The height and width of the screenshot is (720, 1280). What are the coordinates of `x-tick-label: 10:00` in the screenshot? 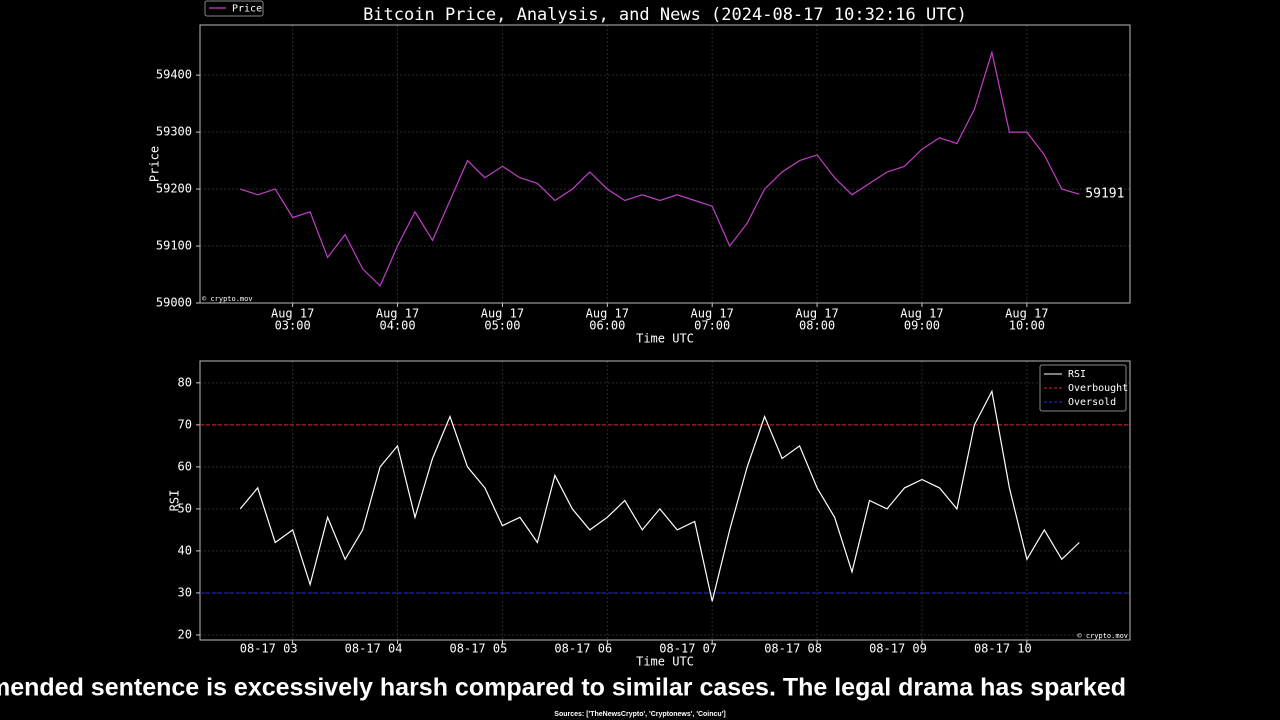 It's located at (1027, 326).